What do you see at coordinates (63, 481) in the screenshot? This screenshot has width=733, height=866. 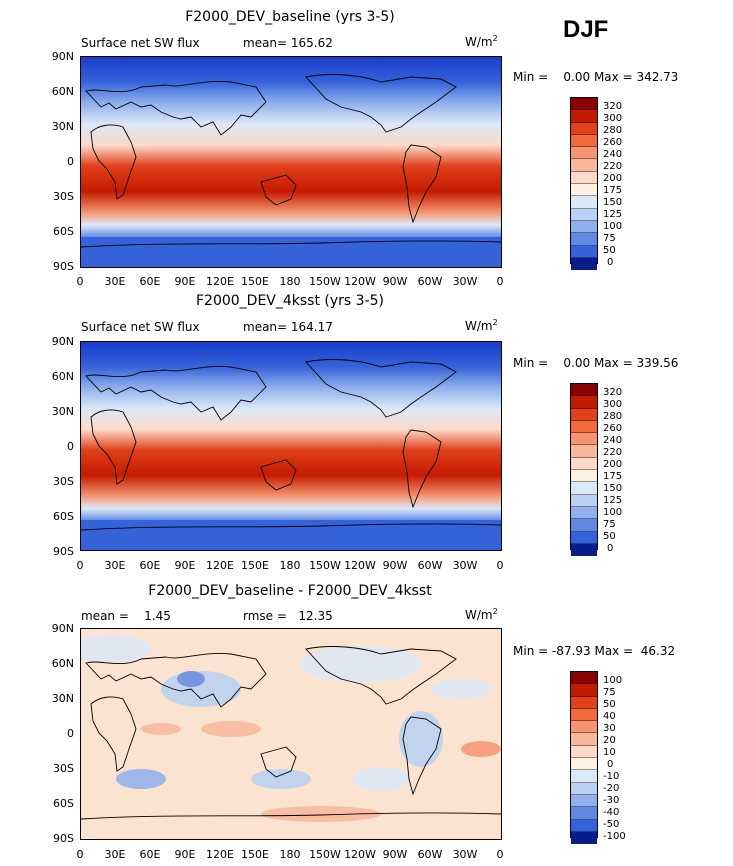 I see `panel-2-ytick: 30S` at bounding box center [63, 481].